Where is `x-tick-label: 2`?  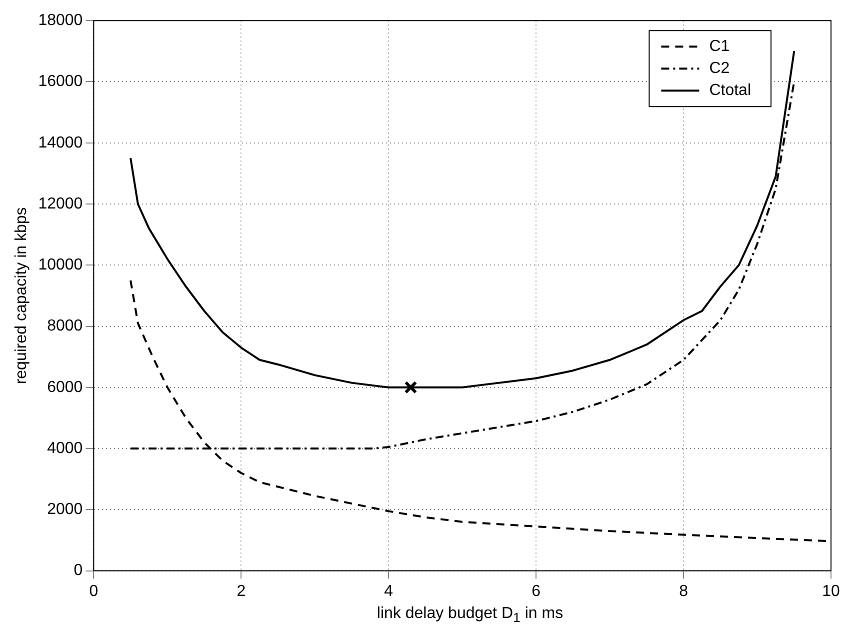 x-tick-label: 2 is located at coordinates (241, 591).